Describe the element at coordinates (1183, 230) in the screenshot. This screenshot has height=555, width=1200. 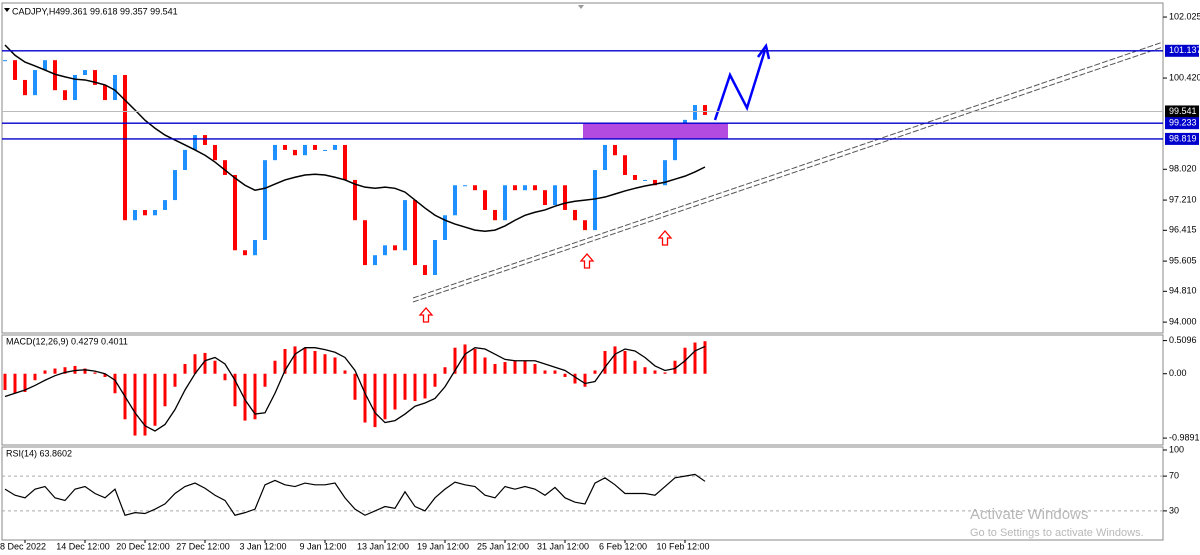
I see `y-tick-label: 96.415` at that location.